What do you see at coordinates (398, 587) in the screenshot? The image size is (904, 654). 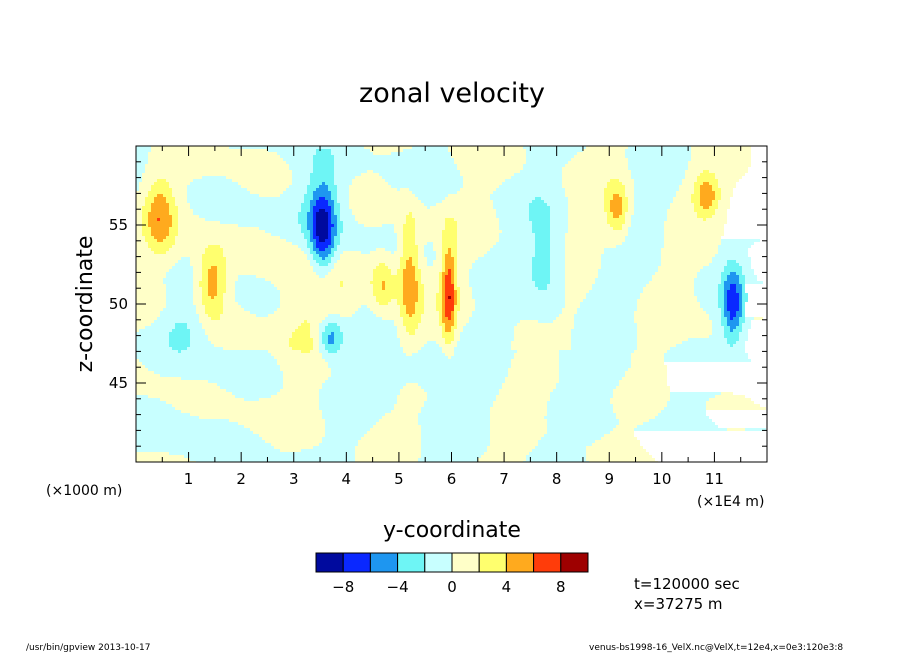 I see `colorbar-tick-label: −4` at bounding box center [398, 587].